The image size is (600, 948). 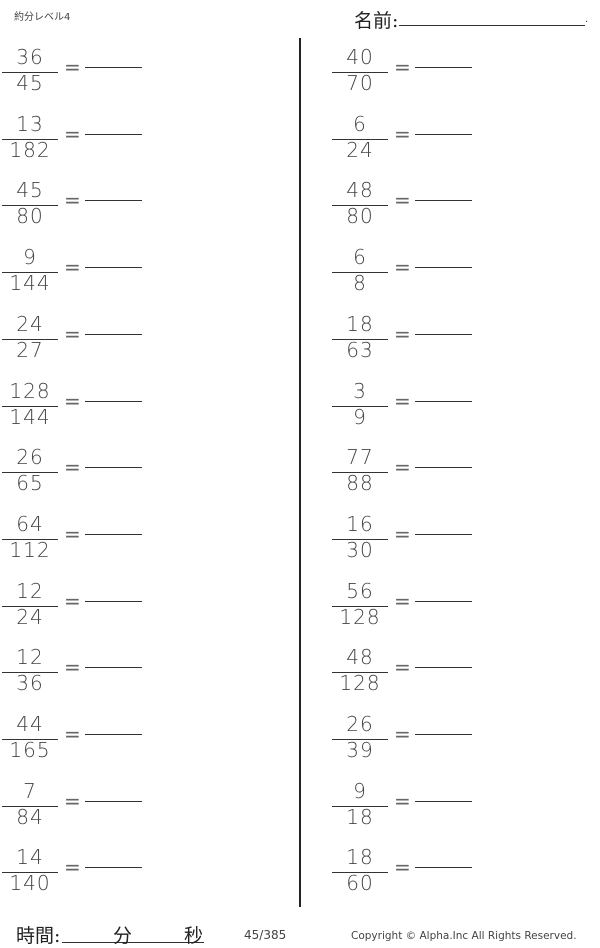 What do you see at coordinates (360, 483) in the screenshot?
I see `denominator: 88` at bounding box center [360, 483].